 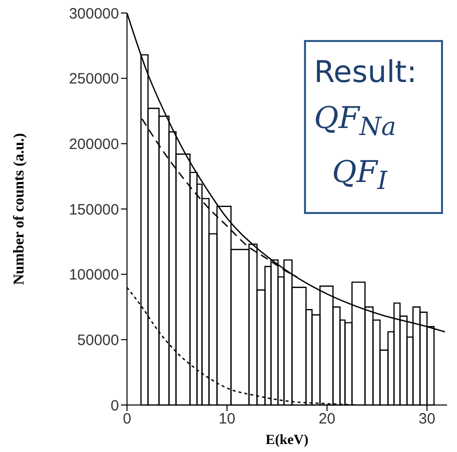 I want to click on x-tick-label: 0, so click(x=127, y=419).